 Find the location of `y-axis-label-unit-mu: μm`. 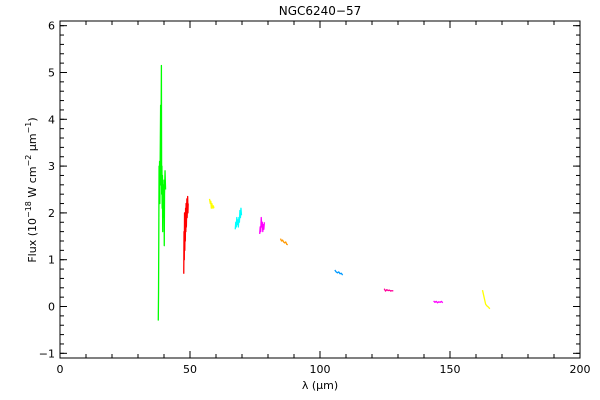

y-axis-label-unit-mu: μm is located at coordinates (32, 143).